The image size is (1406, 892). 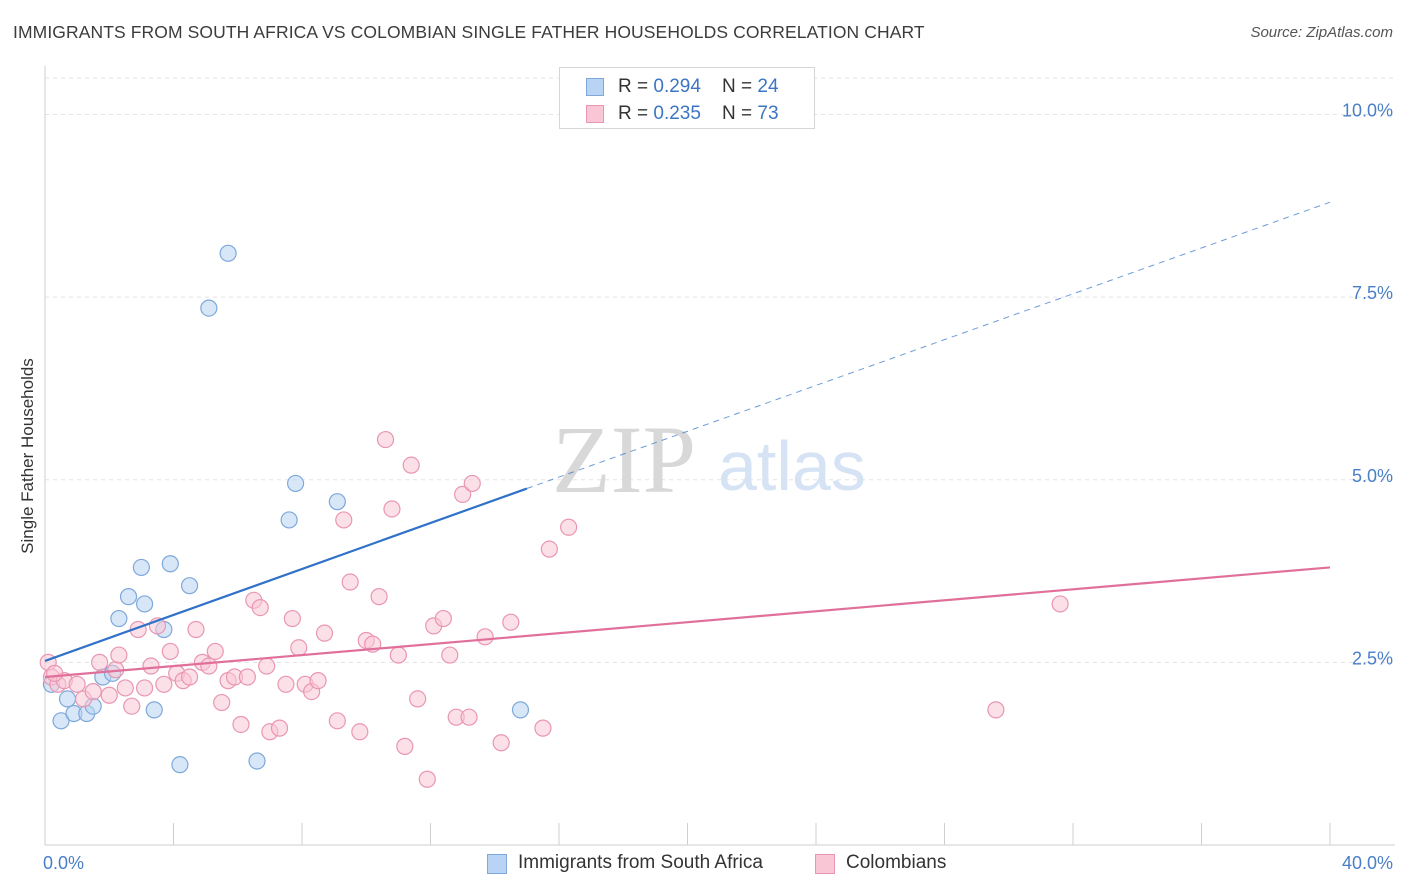 What do you see at coordinates (768, 113) in the screenshot?
I see `n-value: 73` at bounding box center [768, 113].